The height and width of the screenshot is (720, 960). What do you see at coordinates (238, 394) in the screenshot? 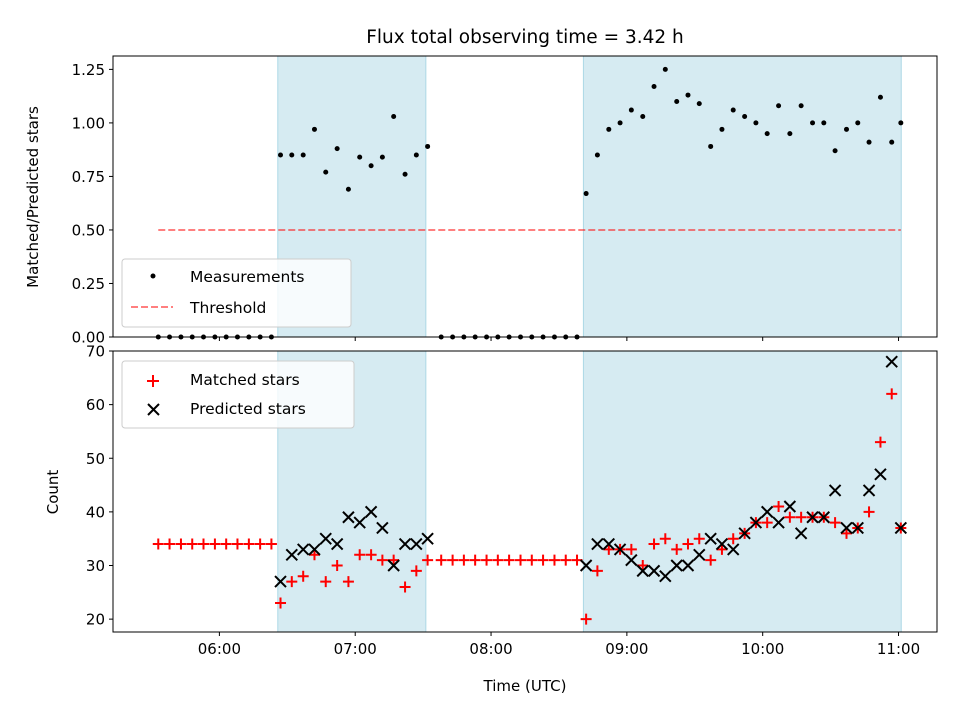
I see `count-legend: Matched stars Predicted stars` at bounding box center [238, 394].